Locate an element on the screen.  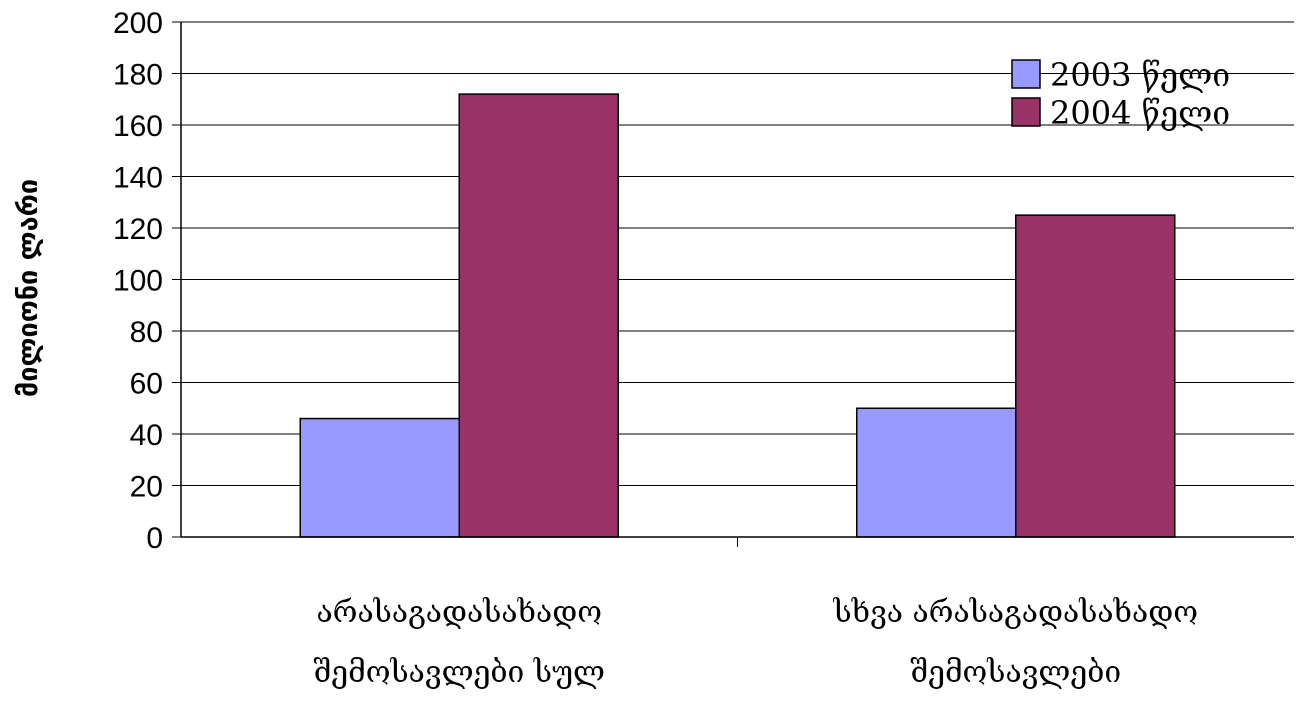
y-tick-label: 60 is located at coordinates (146, 384).